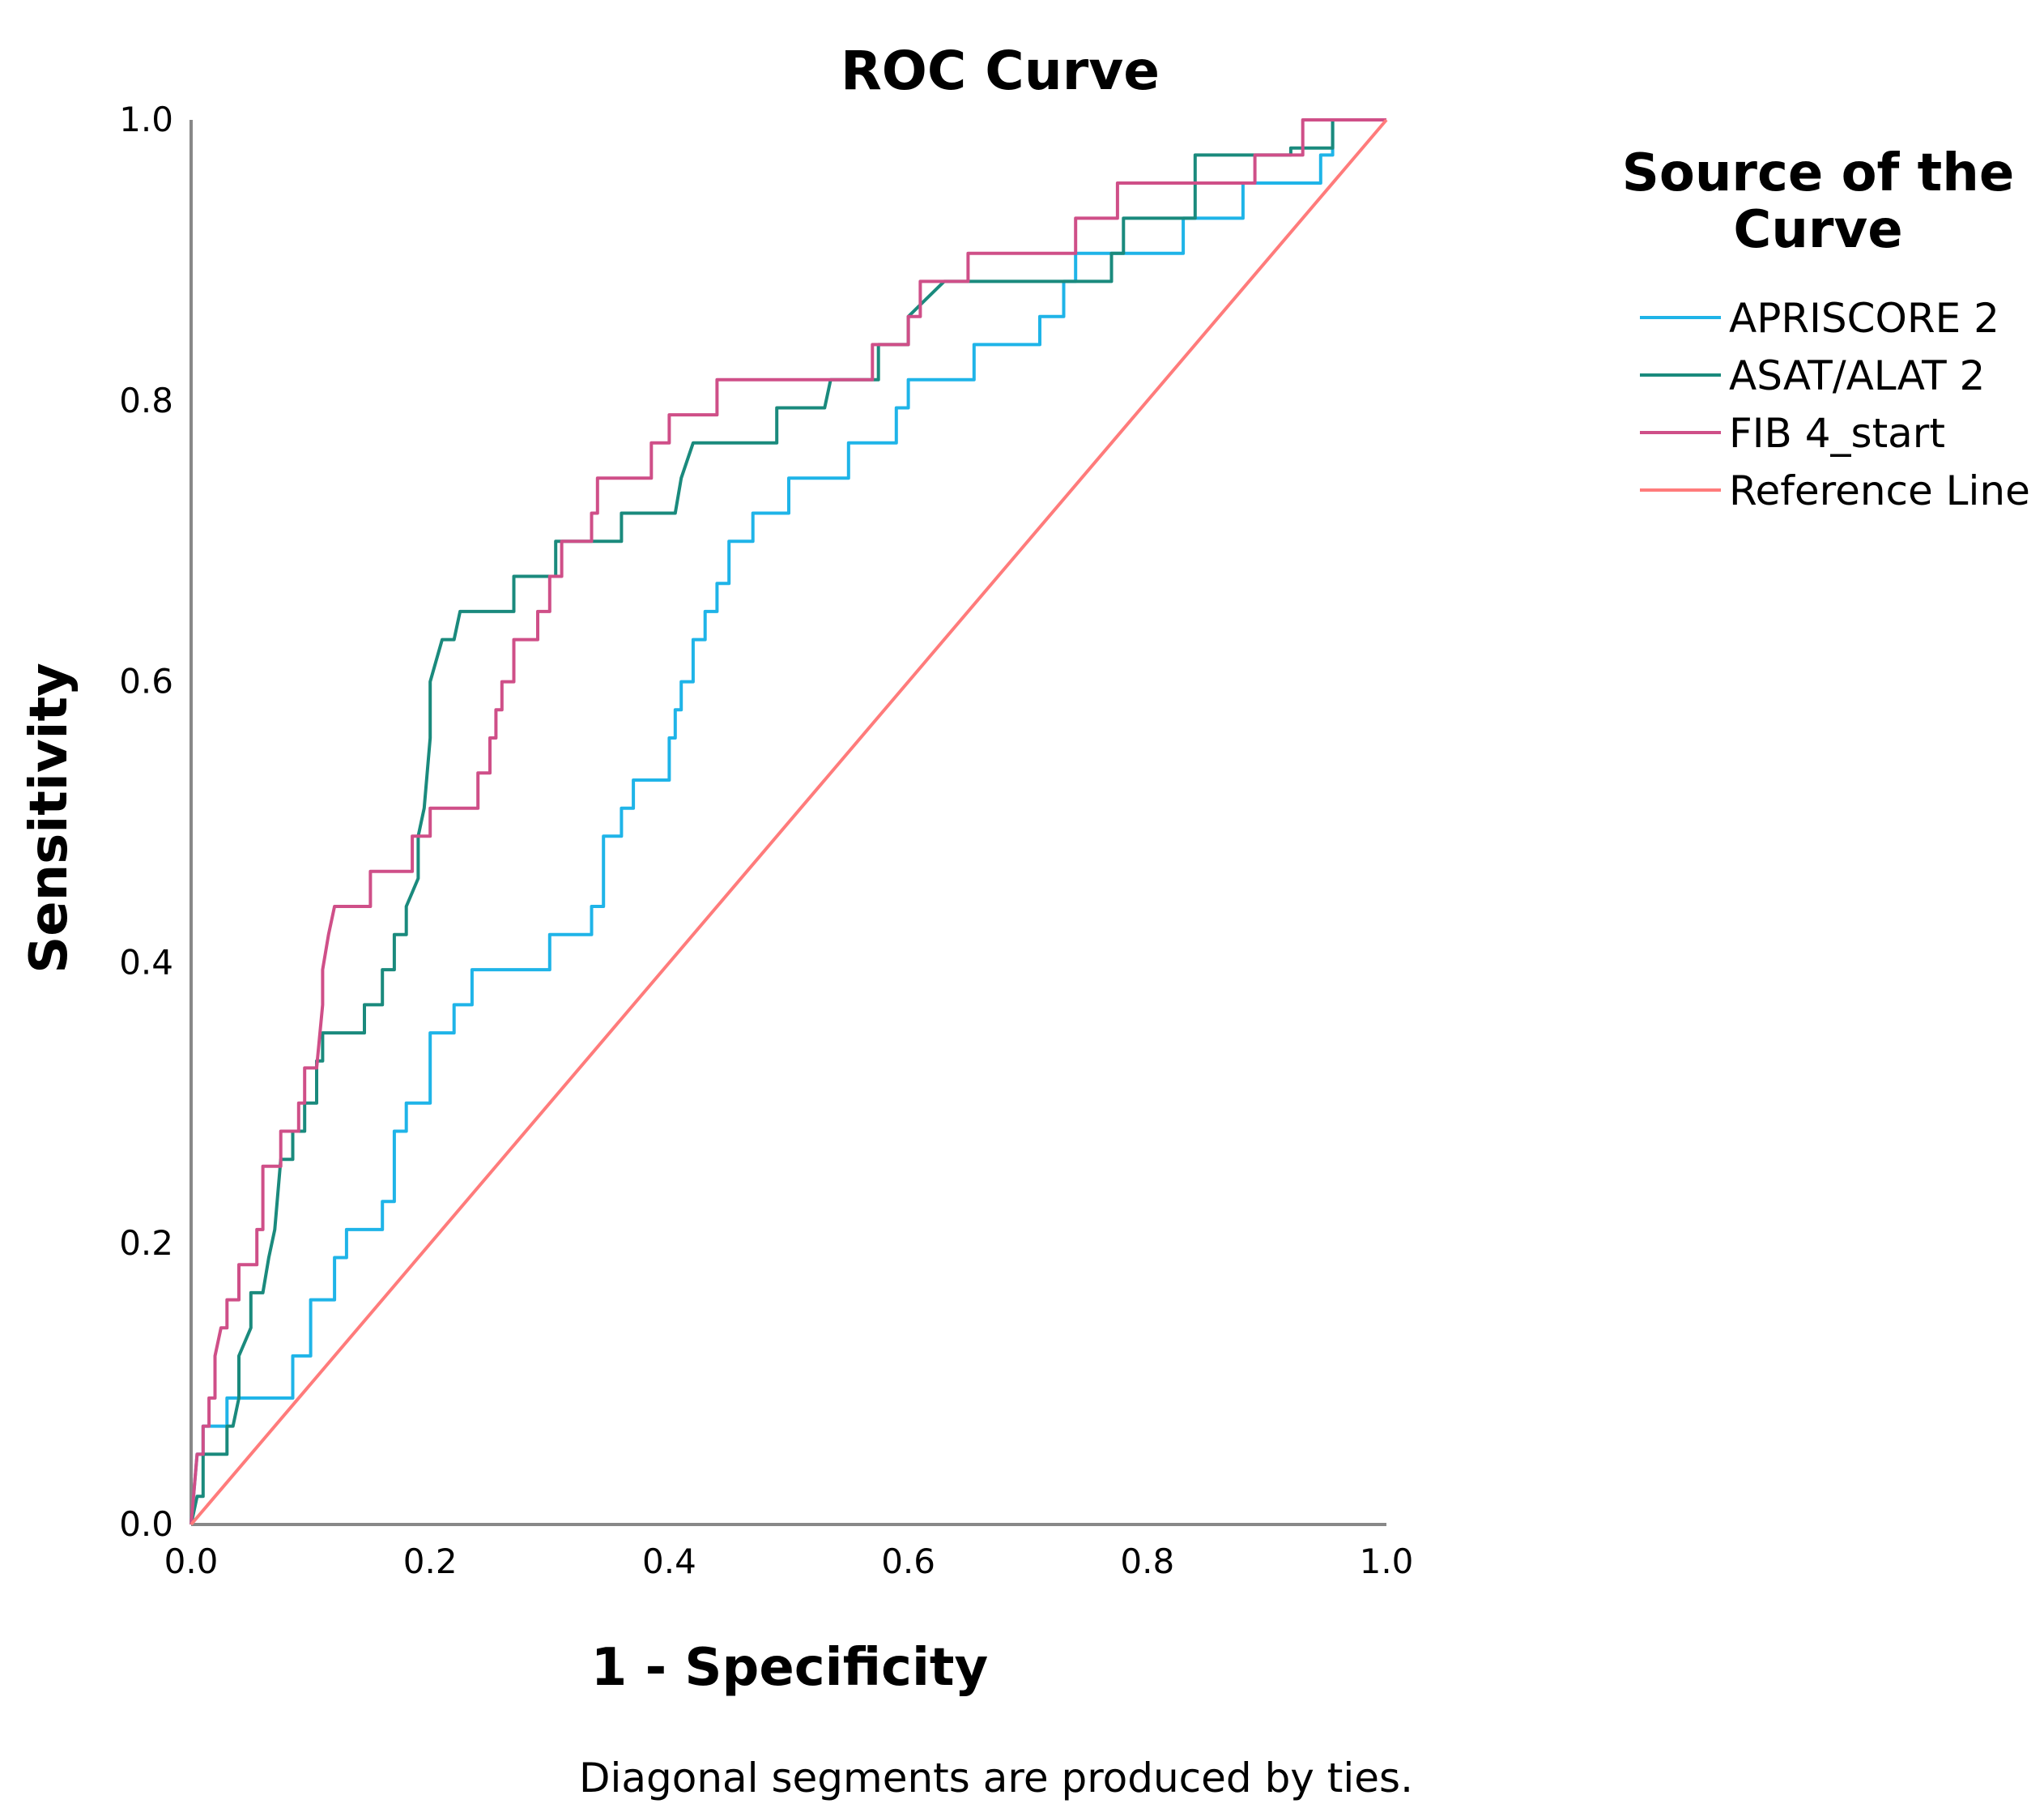 Image resolution: width=2044 pixels, height=1808 pixels. What do you see at coordinates (669, 1561) in the screenshot?
I see `x-tick-label: 0.4` at bounding box center [669, 1561].